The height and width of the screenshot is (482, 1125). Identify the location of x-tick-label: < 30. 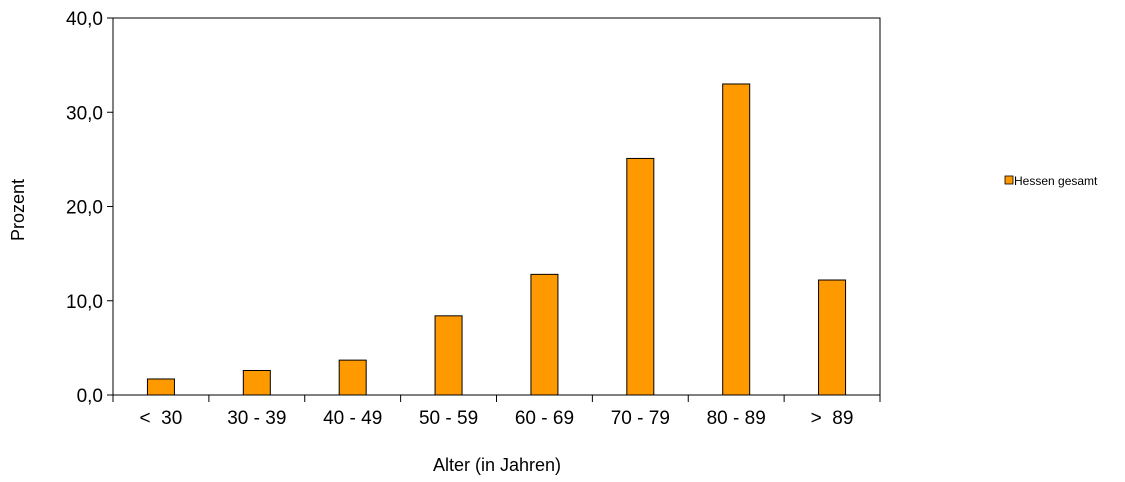
(161, 418).